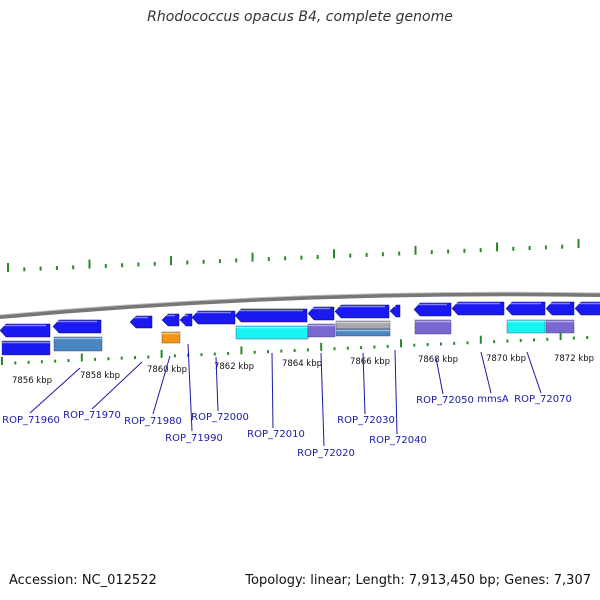  Describe the element at coordinates (32, 381) in the screenshot. I see `ruler-tick-label: 7856 kbp` at that location.